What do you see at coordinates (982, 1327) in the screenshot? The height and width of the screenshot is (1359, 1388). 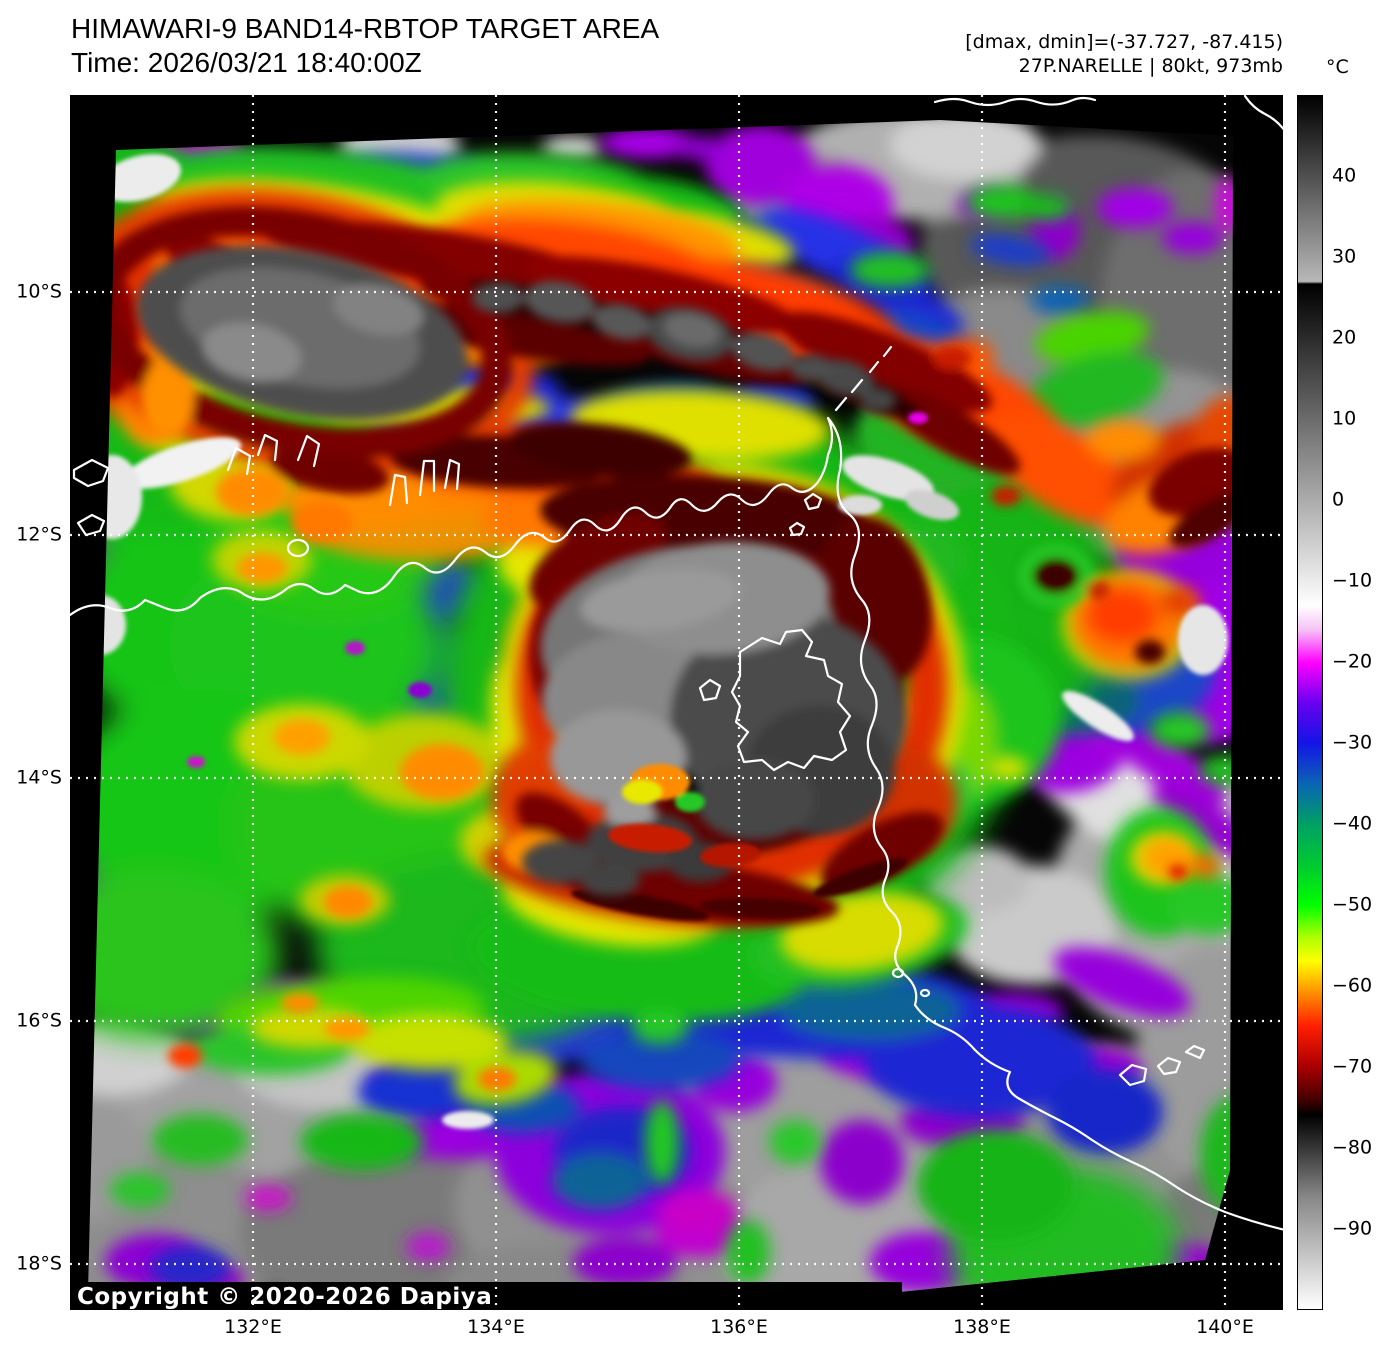 I see `longitude-label: 138°E` at bounding box center [982, 1327].